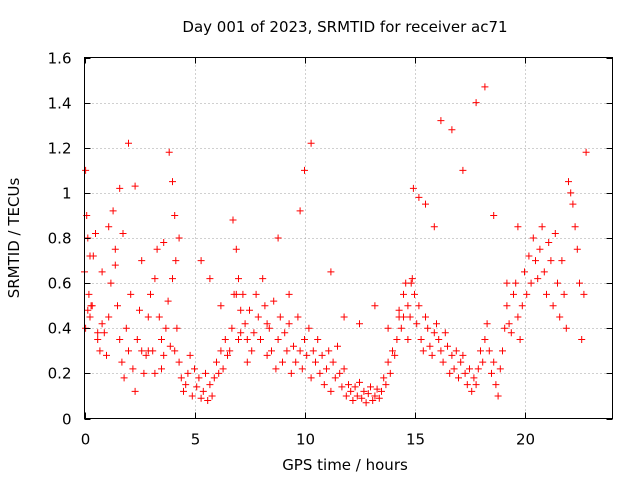 The height and width of the screenshot is (480, 640). What do you see at coordinates (305, 440) in the screenshot?
I see `x-tick-label: 10` at bounding box center [305, 440].